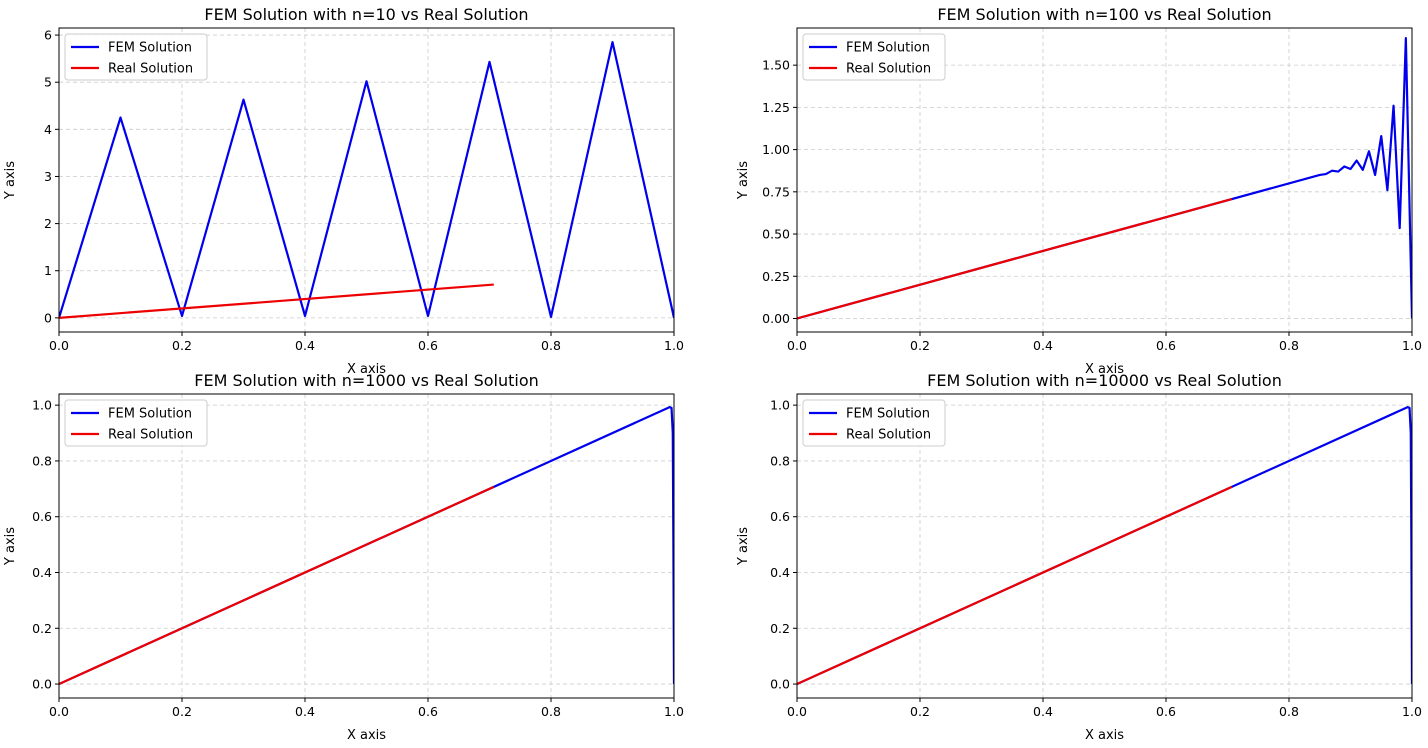  What do you see at coordinates (48, 223) in the screenshot?
I see `y-tick-label: 2` at bounding box center [48, 223].